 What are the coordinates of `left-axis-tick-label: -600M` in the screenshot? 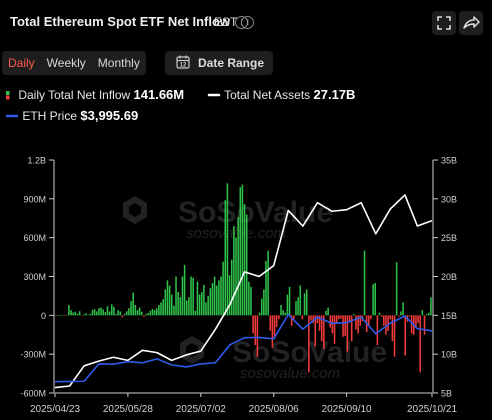 It's located at (33, 394).